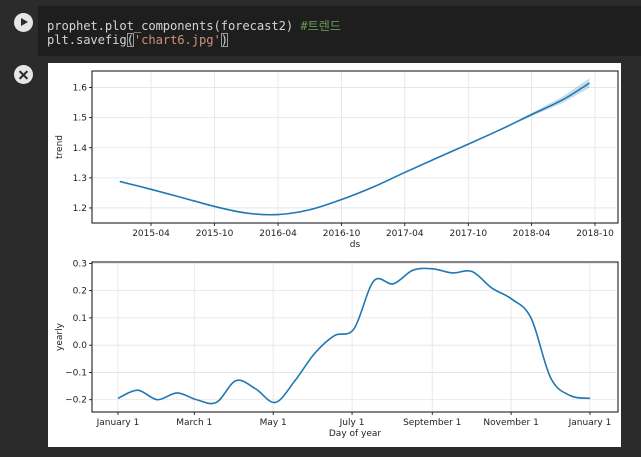 This screenshot has width=641, height=457. I want to click on bracket-match-close: ), so click(224, 40).